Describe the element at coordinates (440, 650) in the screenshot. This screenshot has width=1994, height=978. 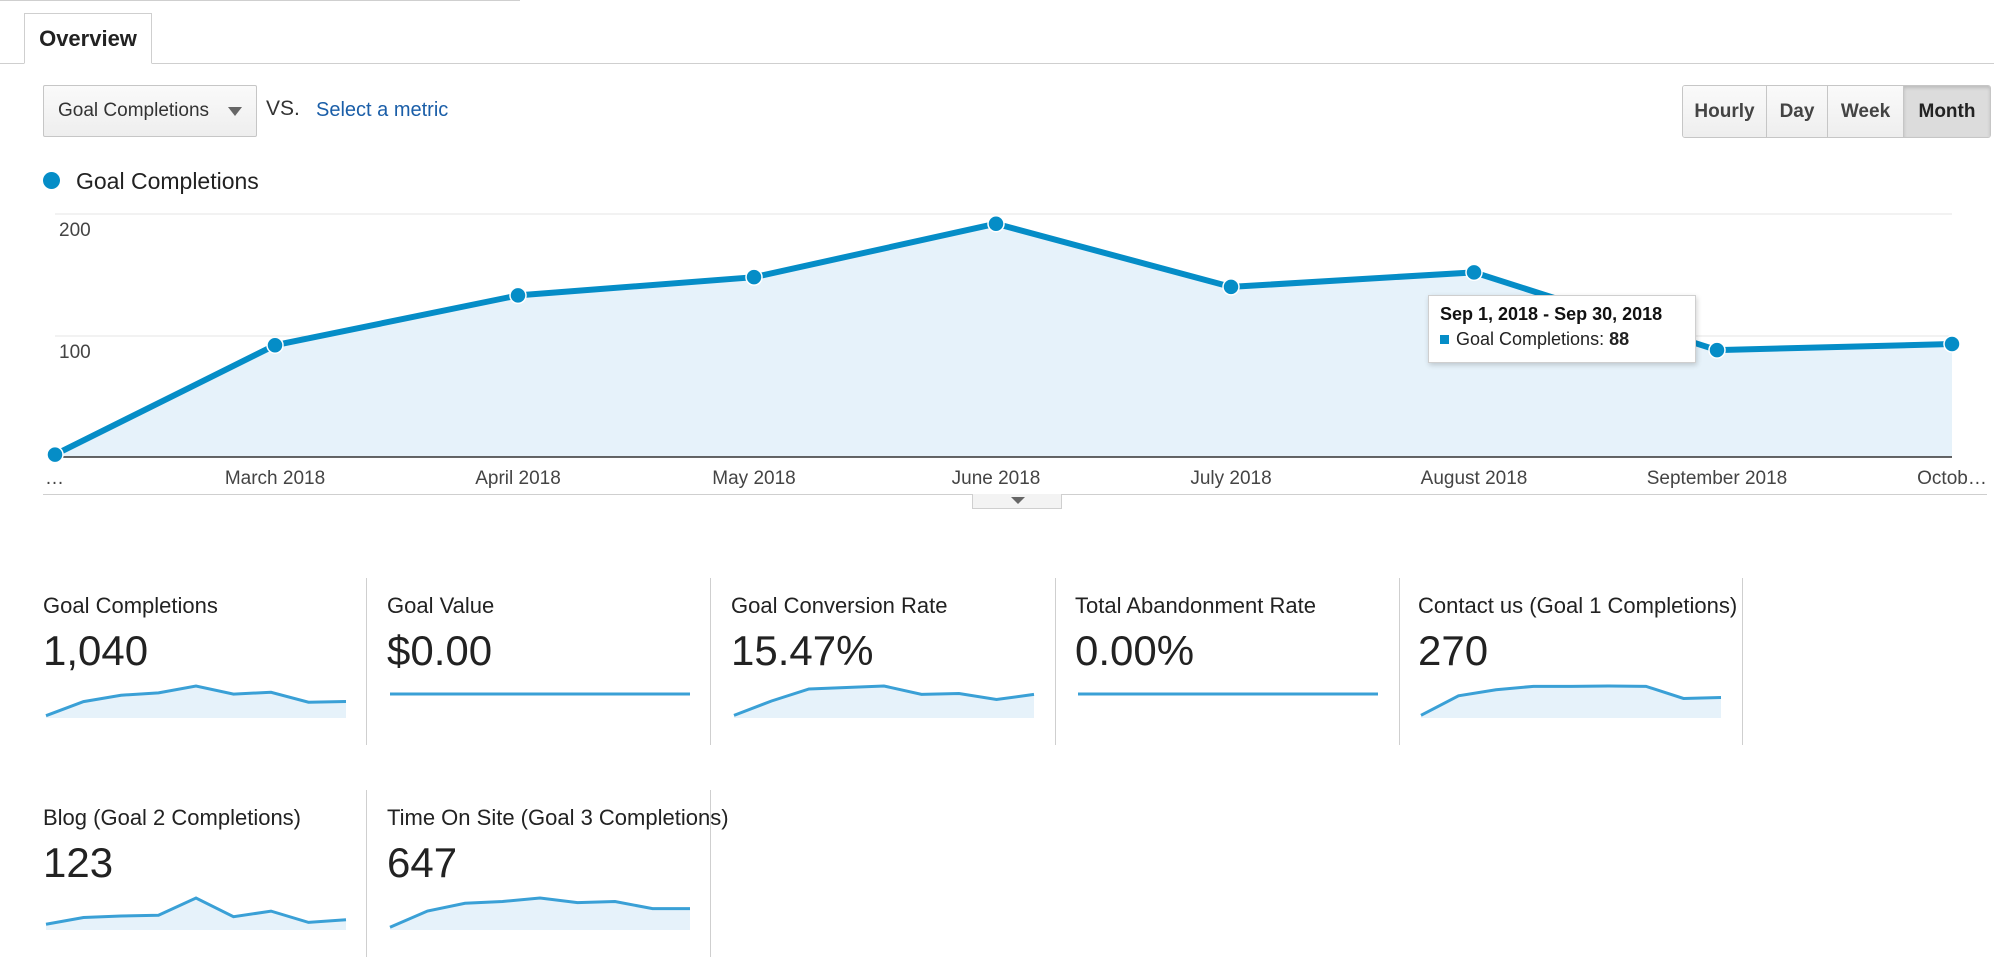
I see `scorecard-value: $0.00` at that location.